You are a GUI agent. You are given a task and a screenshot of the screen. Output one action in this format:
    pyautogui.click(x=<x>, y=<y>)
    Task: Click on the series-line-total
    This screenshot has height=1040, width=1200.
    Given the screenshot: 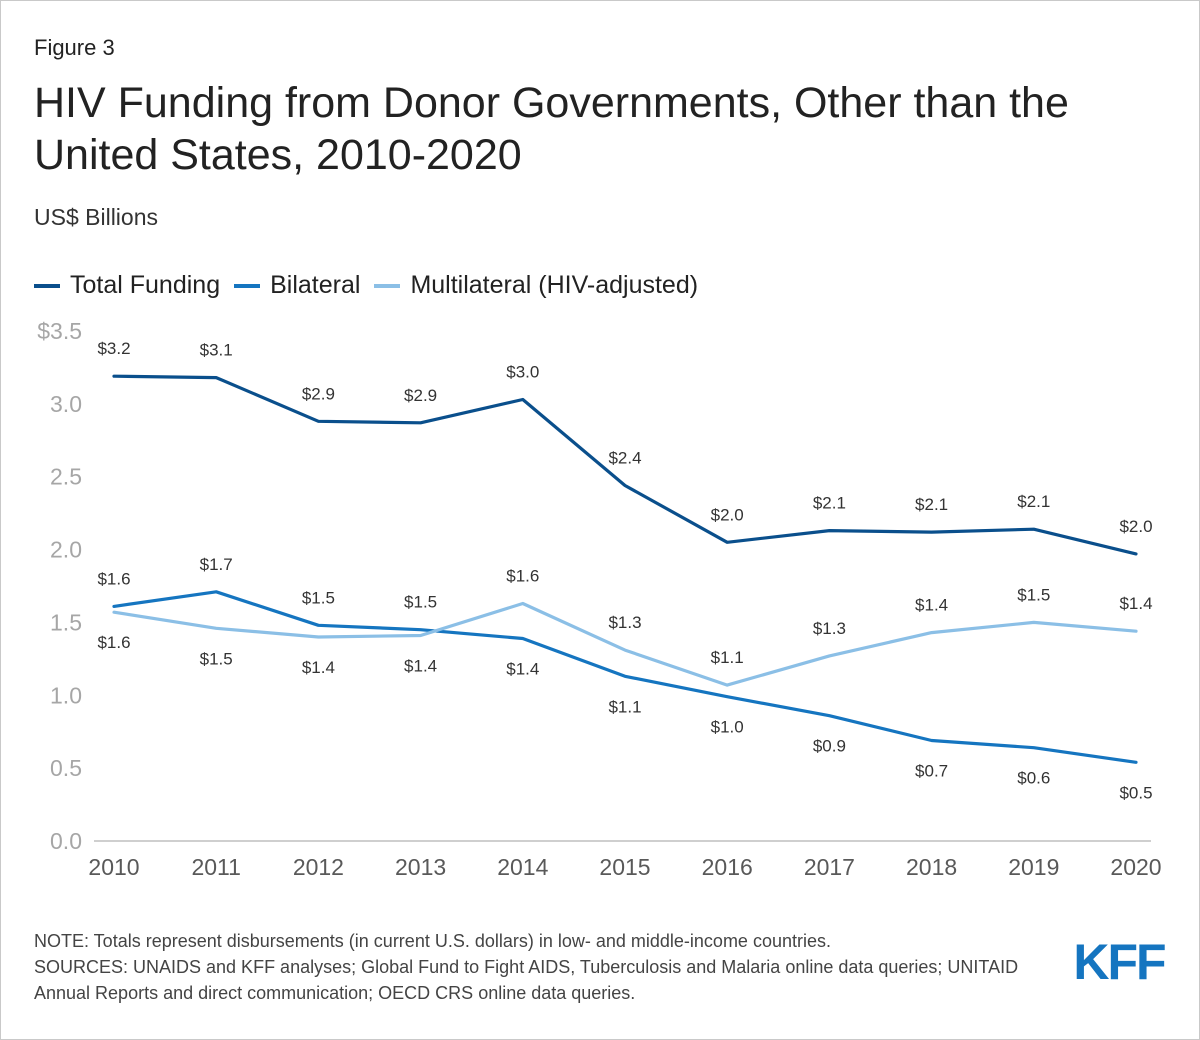 What is the action you would take?
    pyautogui.click(x=625, y=465)
    